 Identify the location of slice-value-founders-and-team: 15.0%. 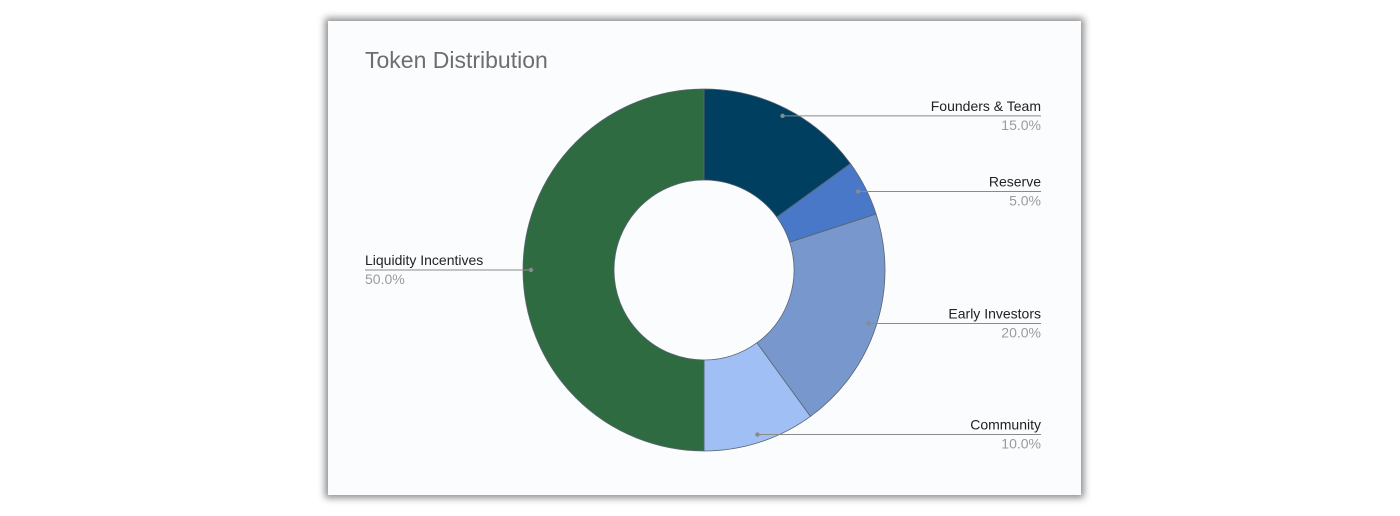
(1021, 125).